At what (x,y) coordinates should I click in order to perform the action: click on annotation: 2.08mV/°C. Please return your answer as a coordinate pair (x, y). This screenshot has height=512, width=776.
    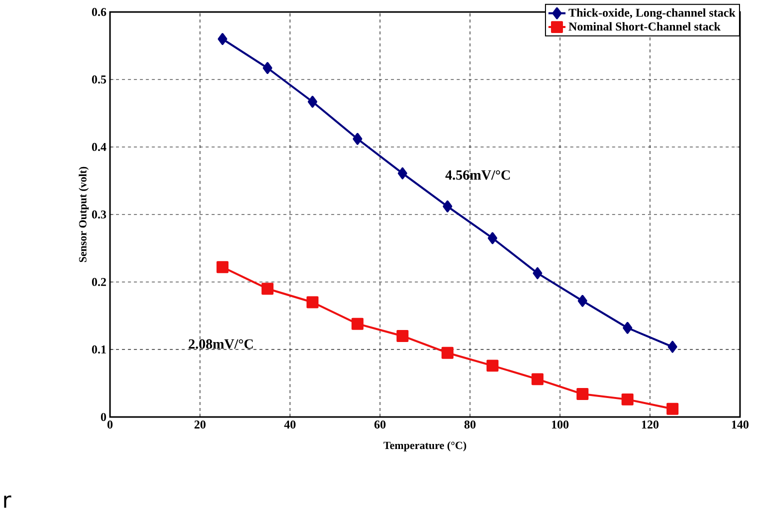
    Looking at the image, I should click on (220, 344).